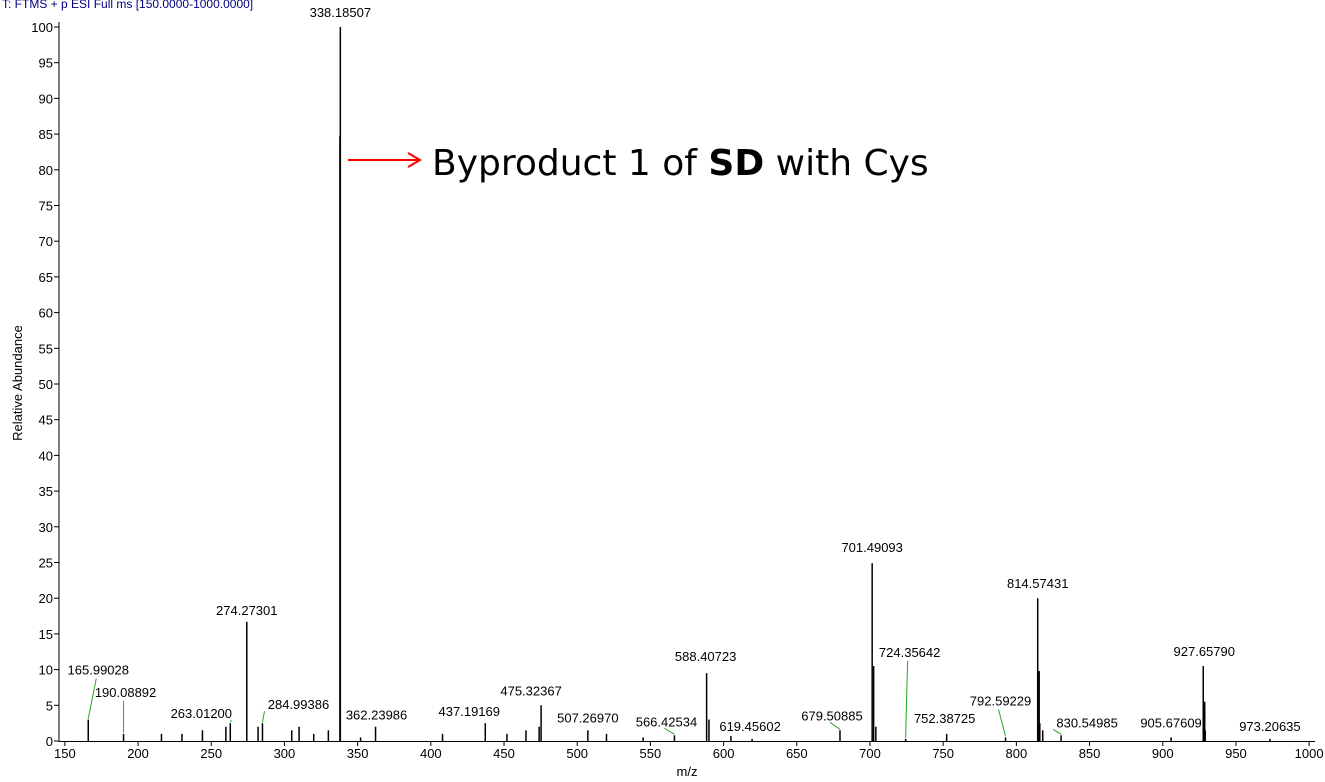  What do you see at coordinates (1000, 700) in the screenshot?
I see `peak-label: 792.59229` at bounding box center [1000, 700].